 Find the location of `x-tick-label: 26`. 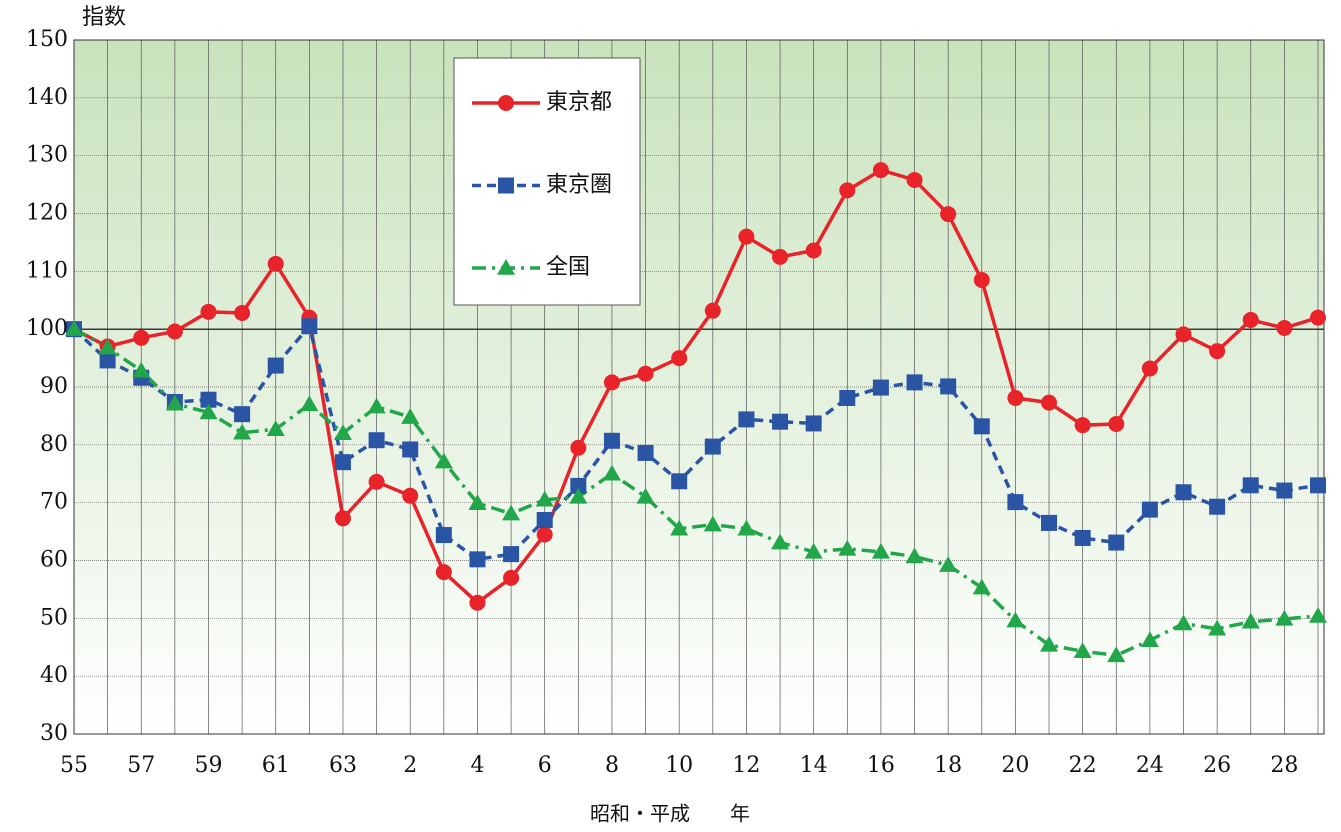

x-tick-label: 26 is located at coordinates (1217, 765).